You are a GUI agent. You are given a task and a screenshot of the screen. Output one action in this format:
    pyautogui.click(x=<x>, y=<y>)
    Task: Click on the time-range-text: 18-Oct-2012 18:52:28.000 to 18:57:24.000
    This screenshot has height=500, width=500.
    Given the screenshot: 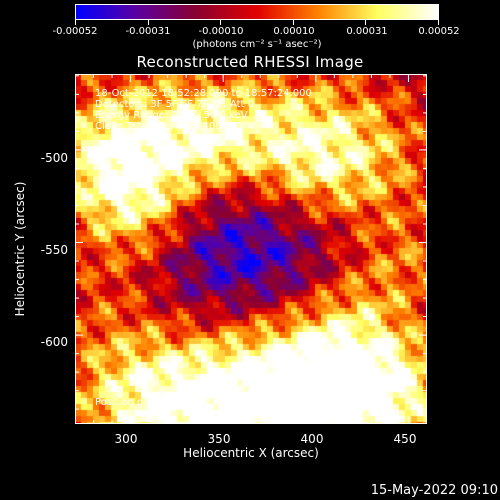 What is the action you would take?
    pyautogui.click(x=203, y=93)
    